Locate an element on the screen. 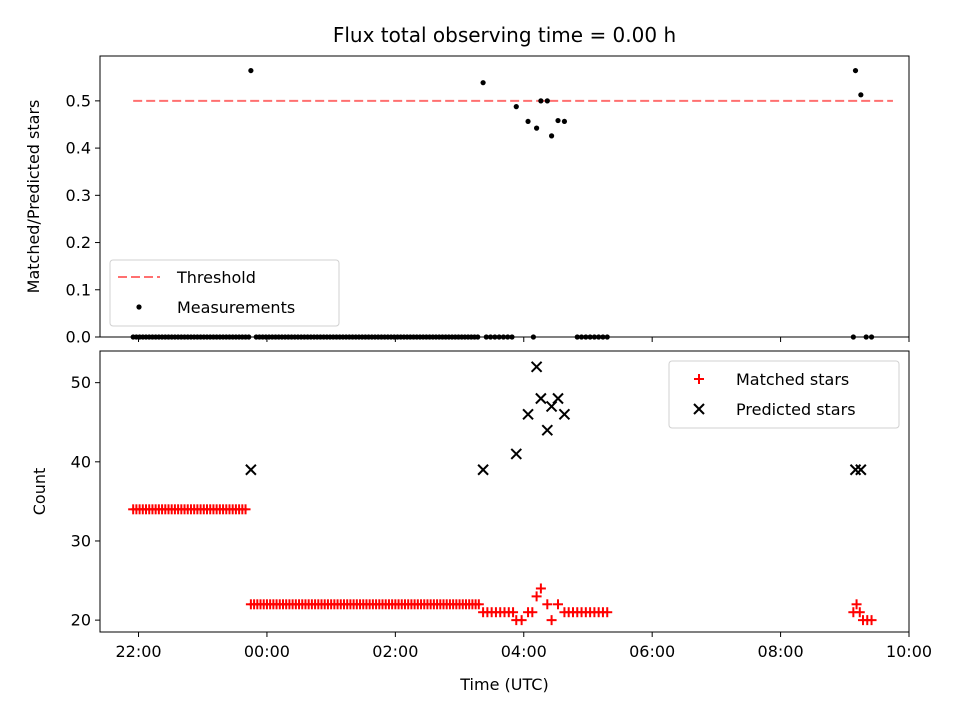 The height and width of the screenshot is (720, 960). count-y-axis-label: Count is located at coordinates (39, 492).